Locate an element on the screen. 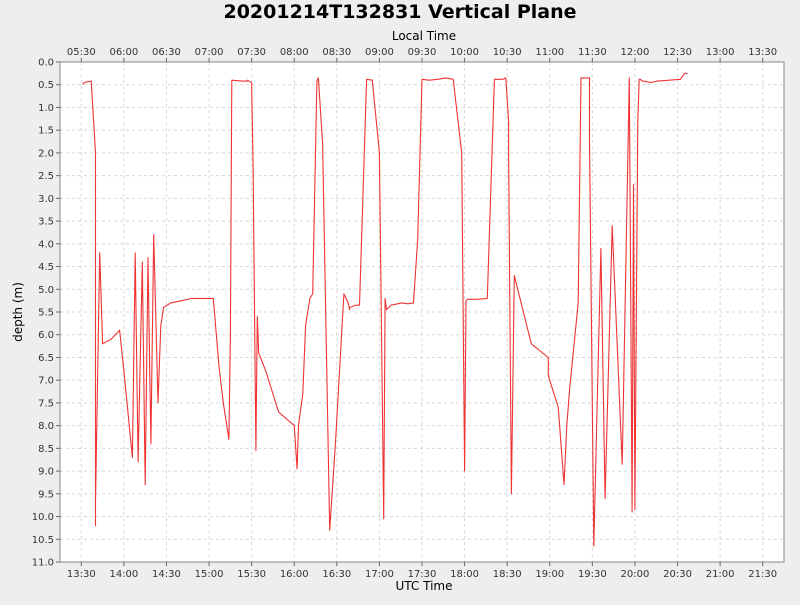 The height and width of the screenshot is (605, 800). top-tick-label: 08:00 is located at coordinates (294, 52).